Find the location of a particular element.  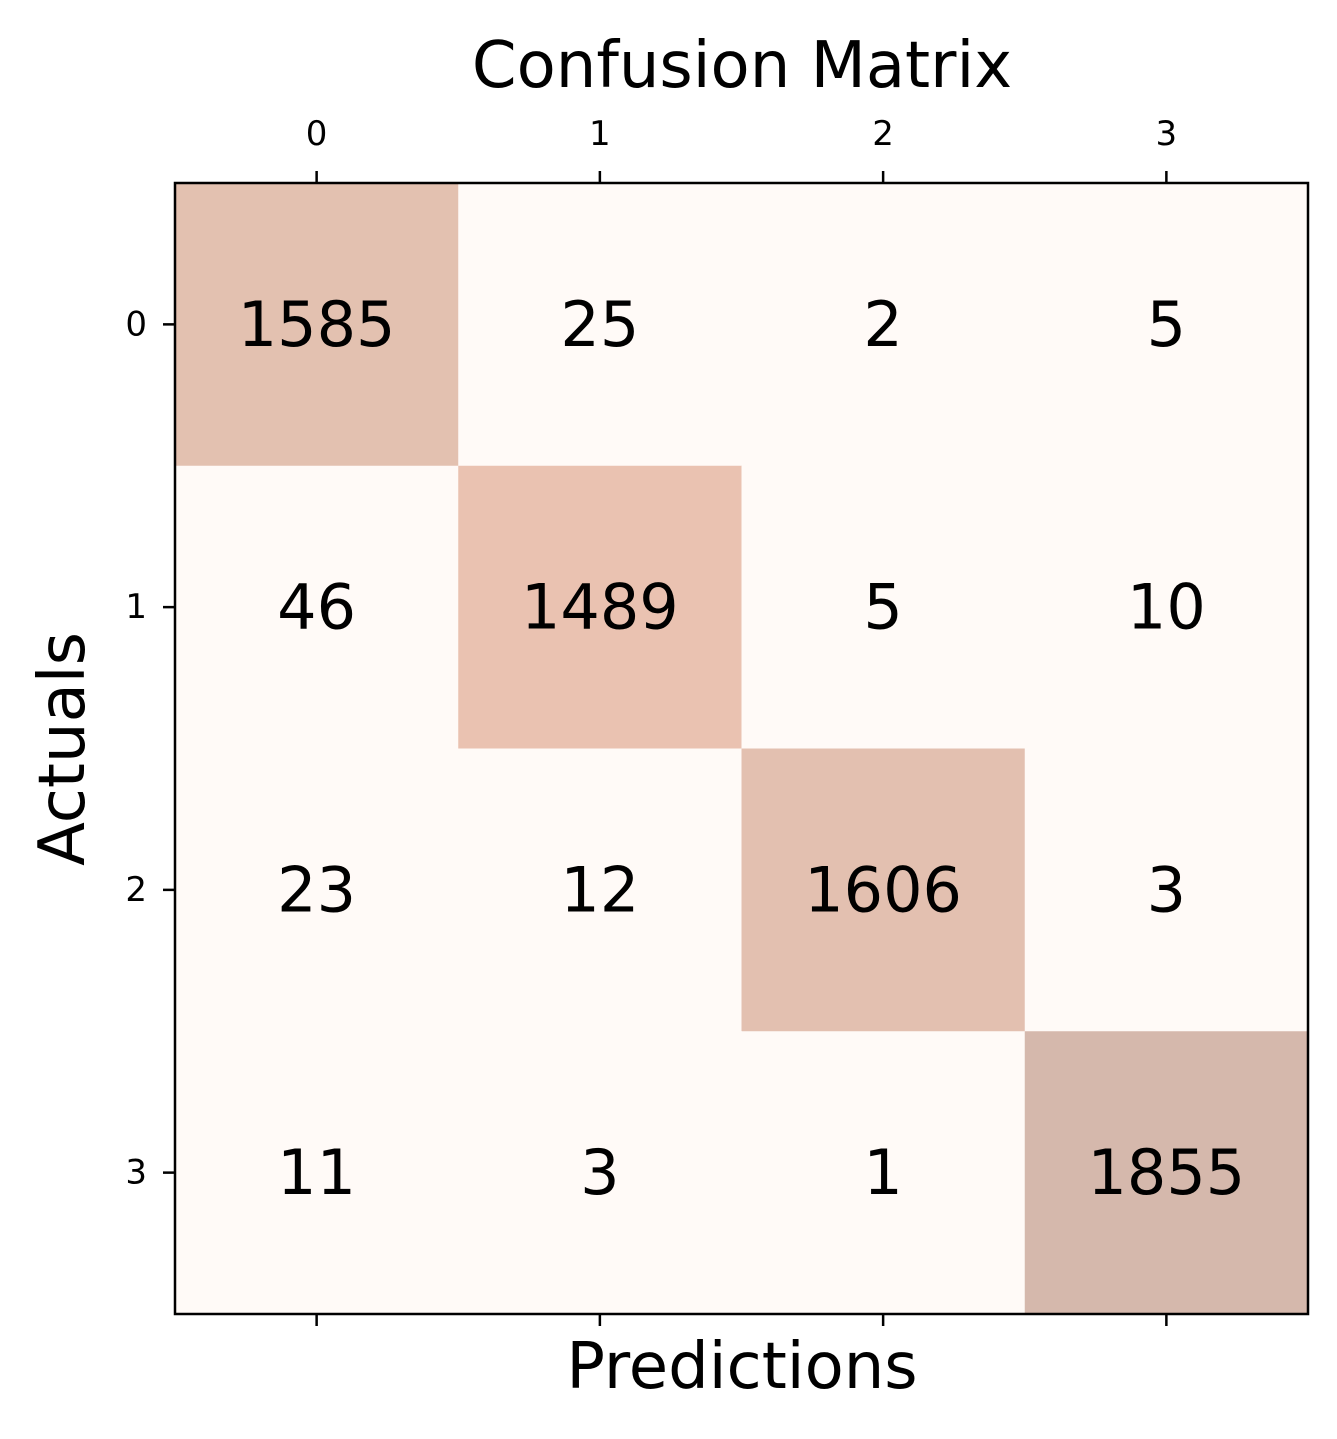

heatmap-cell-r1-c0 is located at coordinates (317, 607).